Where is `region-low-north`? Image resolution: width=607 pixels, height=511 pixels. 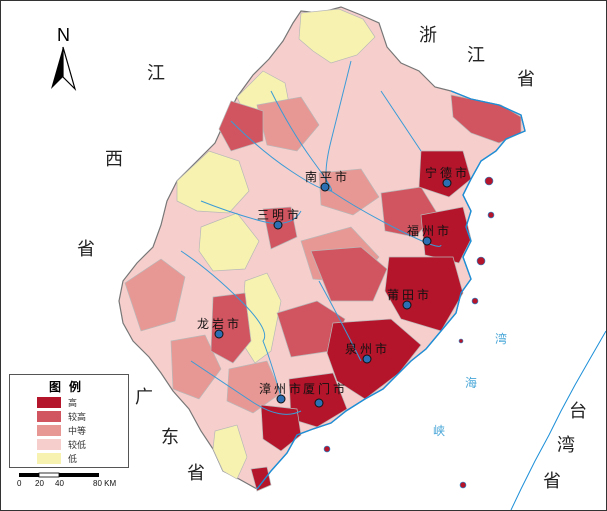
region-low-north is located at coordinates (337, 36).